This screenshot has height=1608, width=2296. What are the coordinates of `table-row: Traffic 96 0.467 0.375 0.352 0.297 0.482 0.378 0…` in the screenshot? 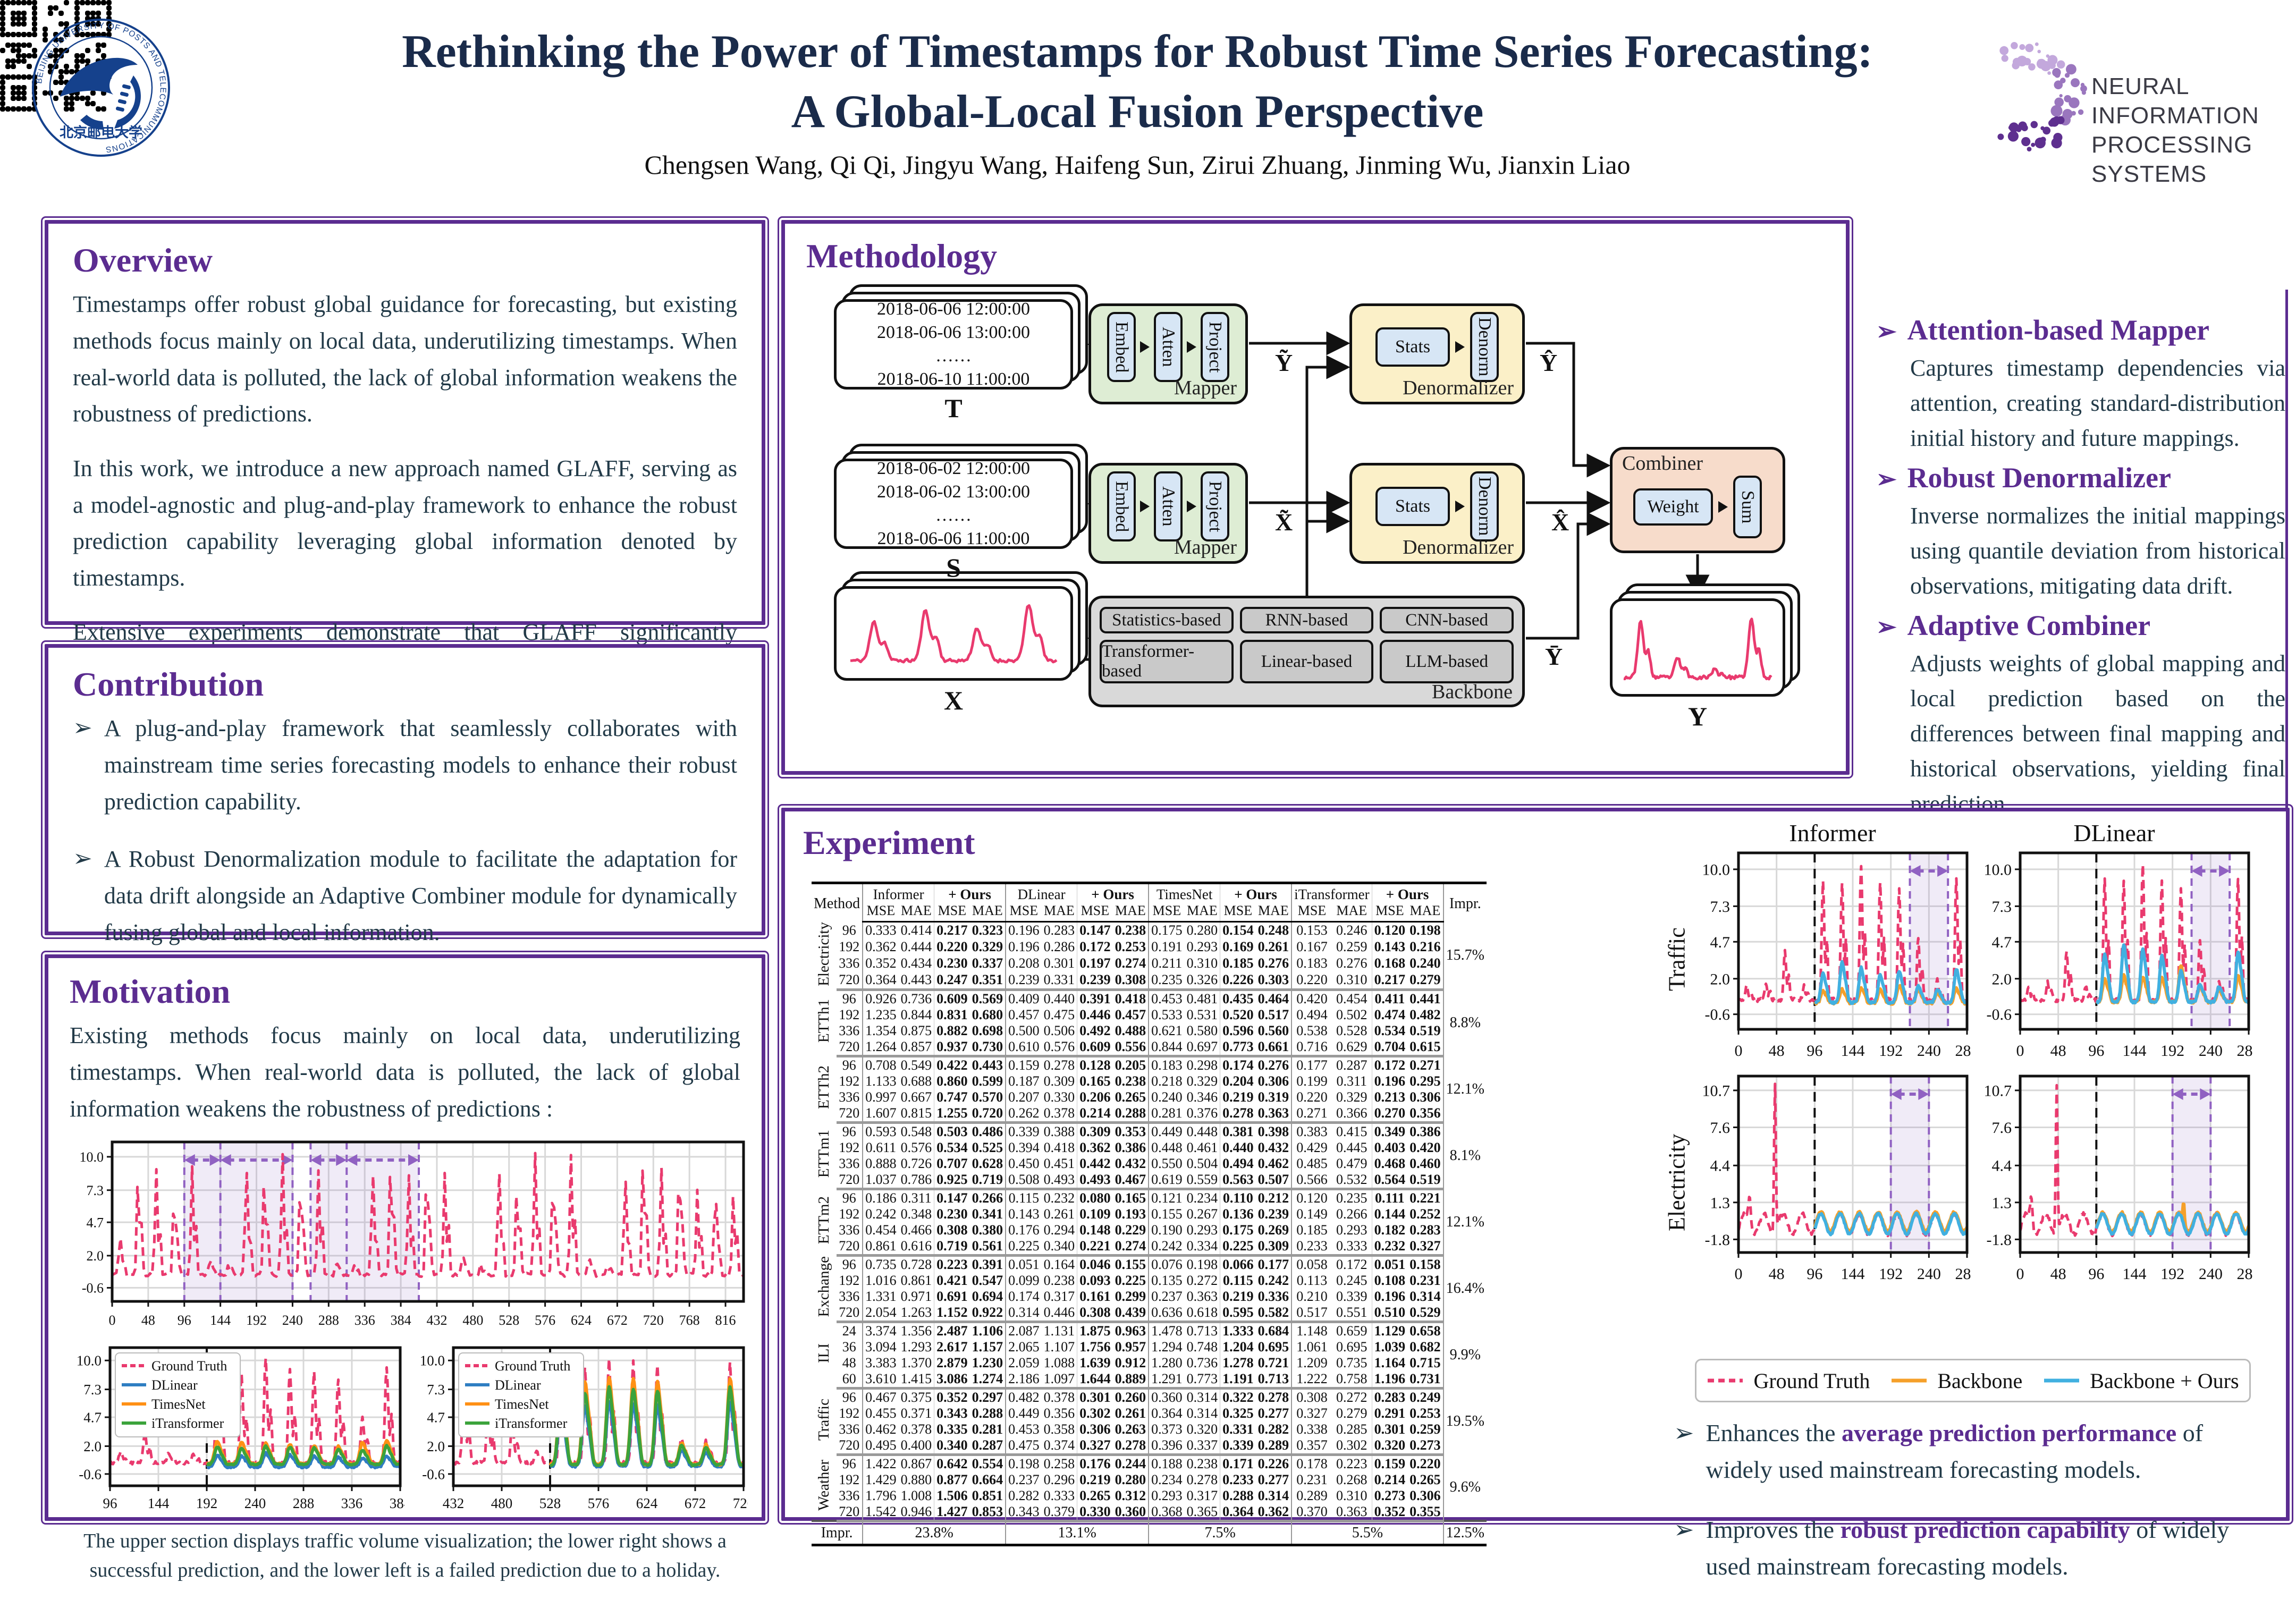 It's located at (1149, 1421).